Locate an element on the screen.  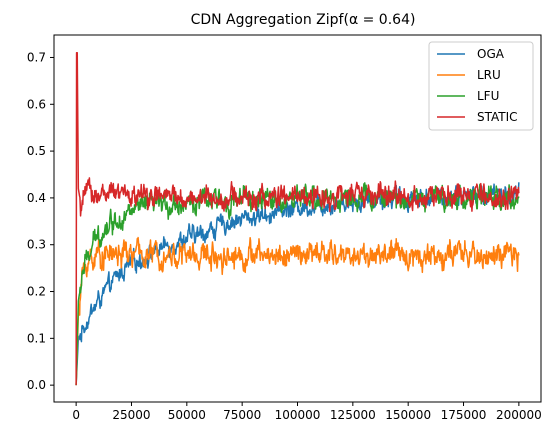
y-tick-label: 0.0 is located at coordinates (36, 385).